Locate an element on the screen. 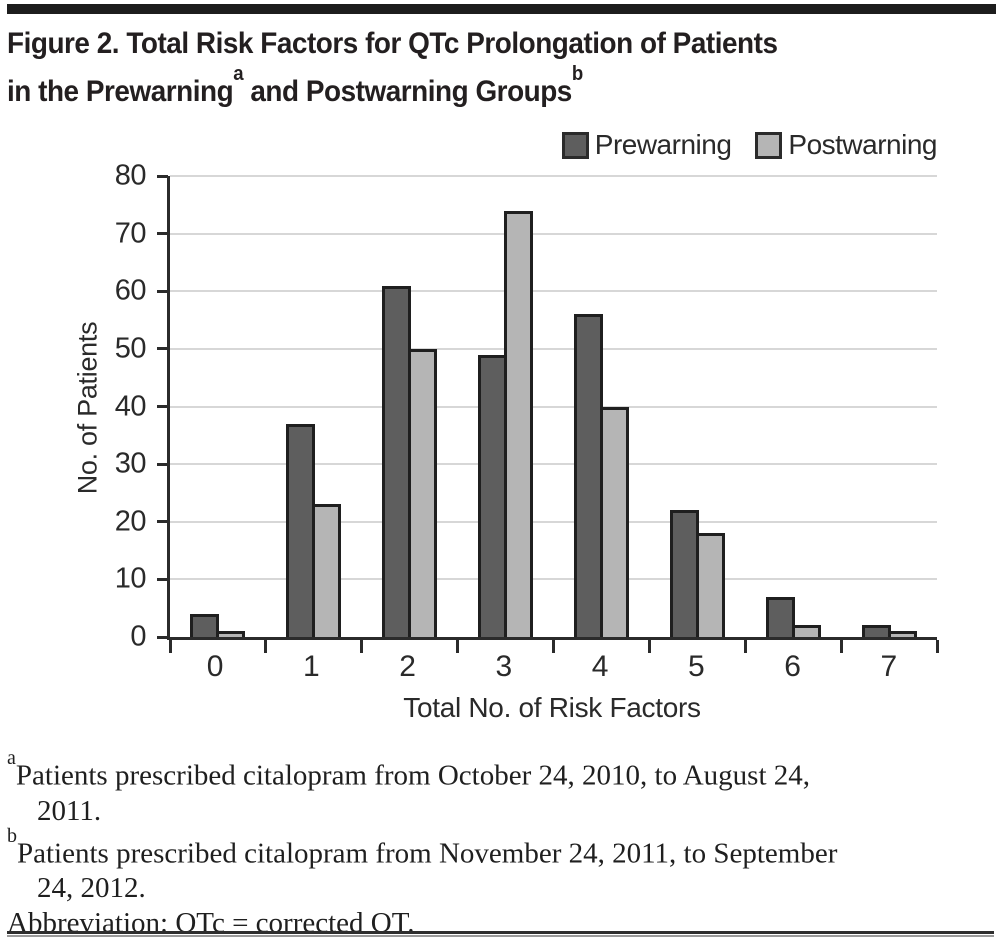  x-axis-labels: 0 1 2 3 4 5 6 7 is located at coordinates (552, 668).